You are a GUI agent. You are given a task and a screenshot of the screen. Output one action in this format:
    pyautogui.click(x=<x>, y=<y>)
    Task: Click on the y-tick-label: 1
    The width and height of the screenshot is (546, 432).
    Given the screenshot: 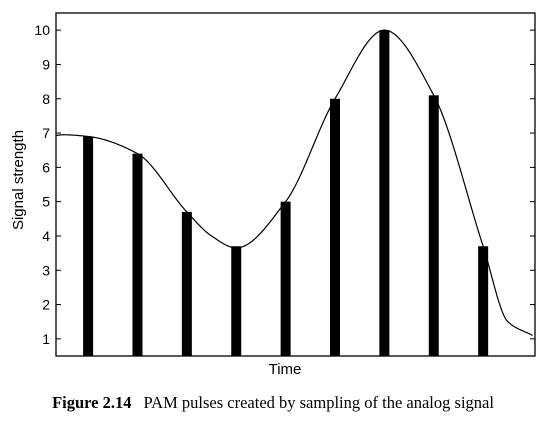 What is the action you would take?
    pyautogui.click(x=46, y=339)
    